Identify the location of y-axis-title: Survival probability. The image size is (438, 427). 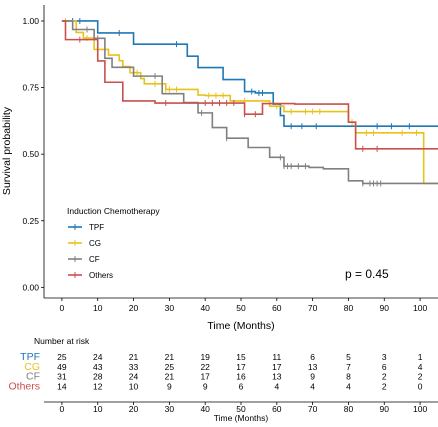
(7, 150).